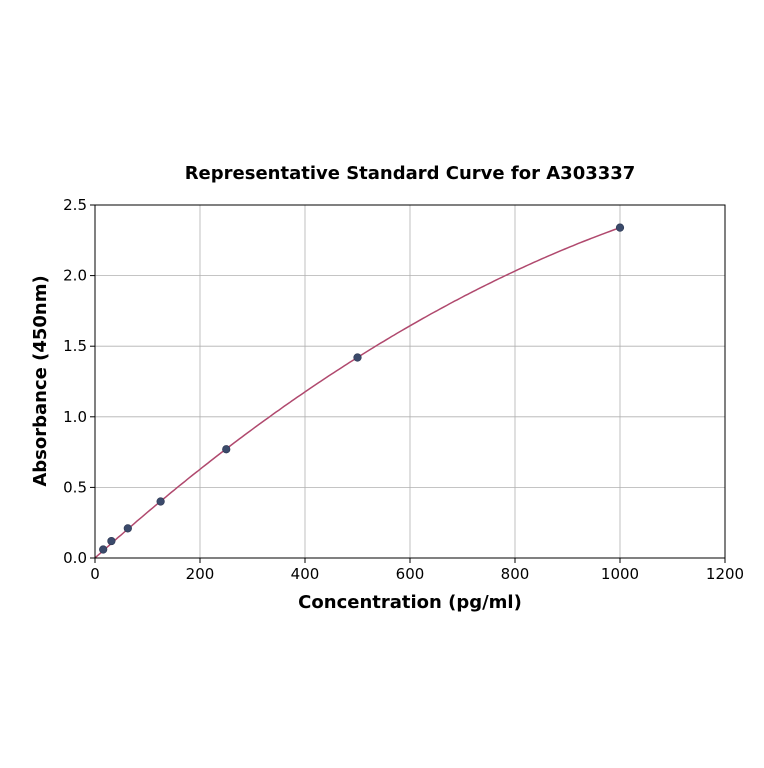  I want to click on x-tick-label: 400, so click(305, 574).